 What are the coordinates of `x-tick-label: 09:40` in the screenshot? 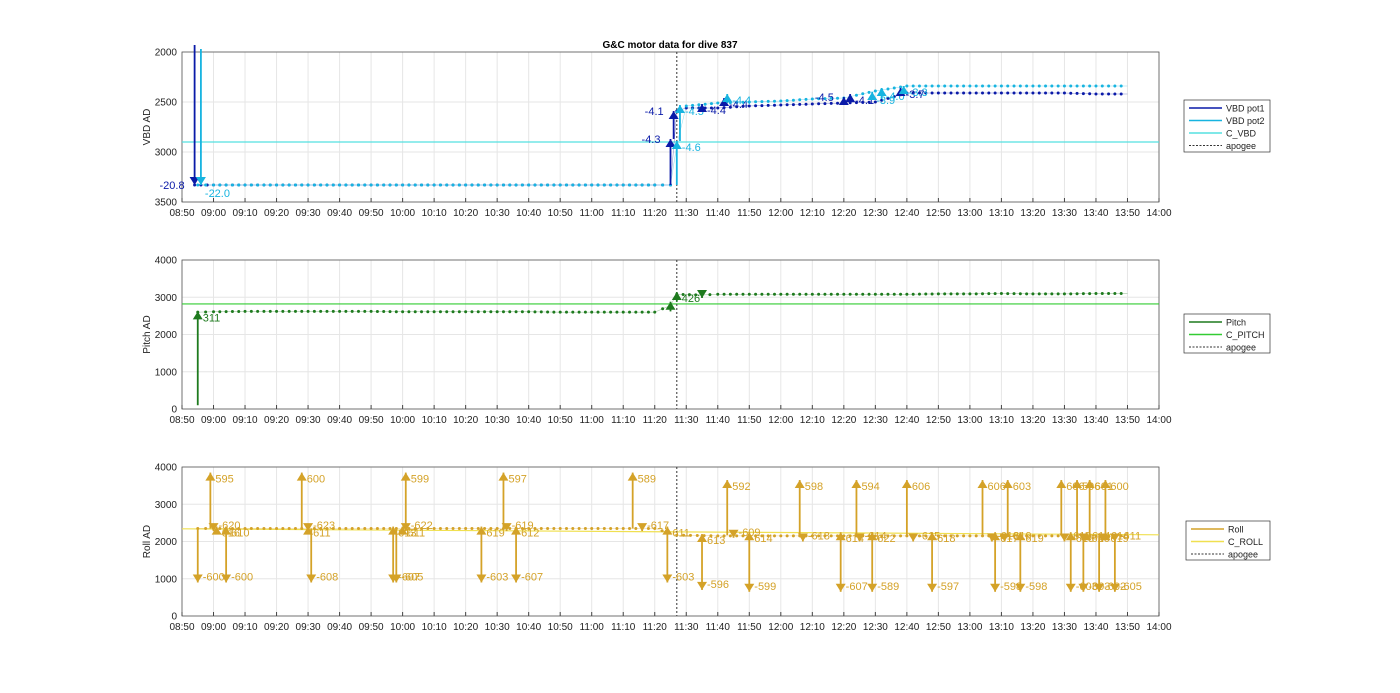 It's located at (339, 213).